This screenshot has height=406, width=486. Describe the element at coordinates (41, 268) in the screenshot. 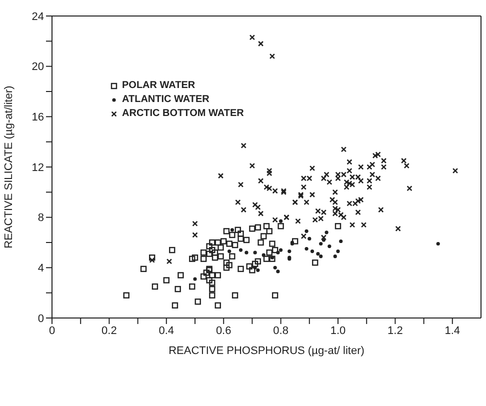

I see `y-tick-label: 4` at that location.